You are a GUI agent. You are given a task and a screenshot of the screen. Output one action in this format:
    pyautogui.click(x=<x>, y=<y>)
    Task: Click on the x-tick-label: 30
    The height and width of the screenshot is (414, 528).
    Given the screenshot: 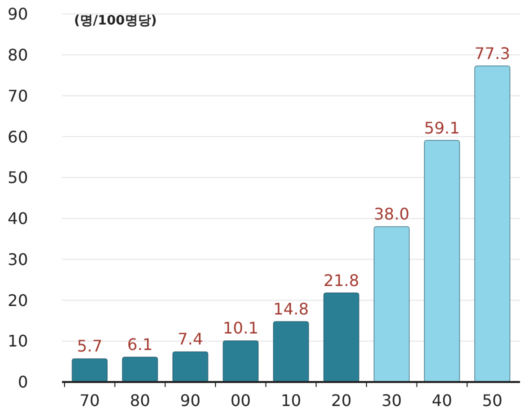 What is the action you would take?
    pyautogui.click(x=391, y=400)
    